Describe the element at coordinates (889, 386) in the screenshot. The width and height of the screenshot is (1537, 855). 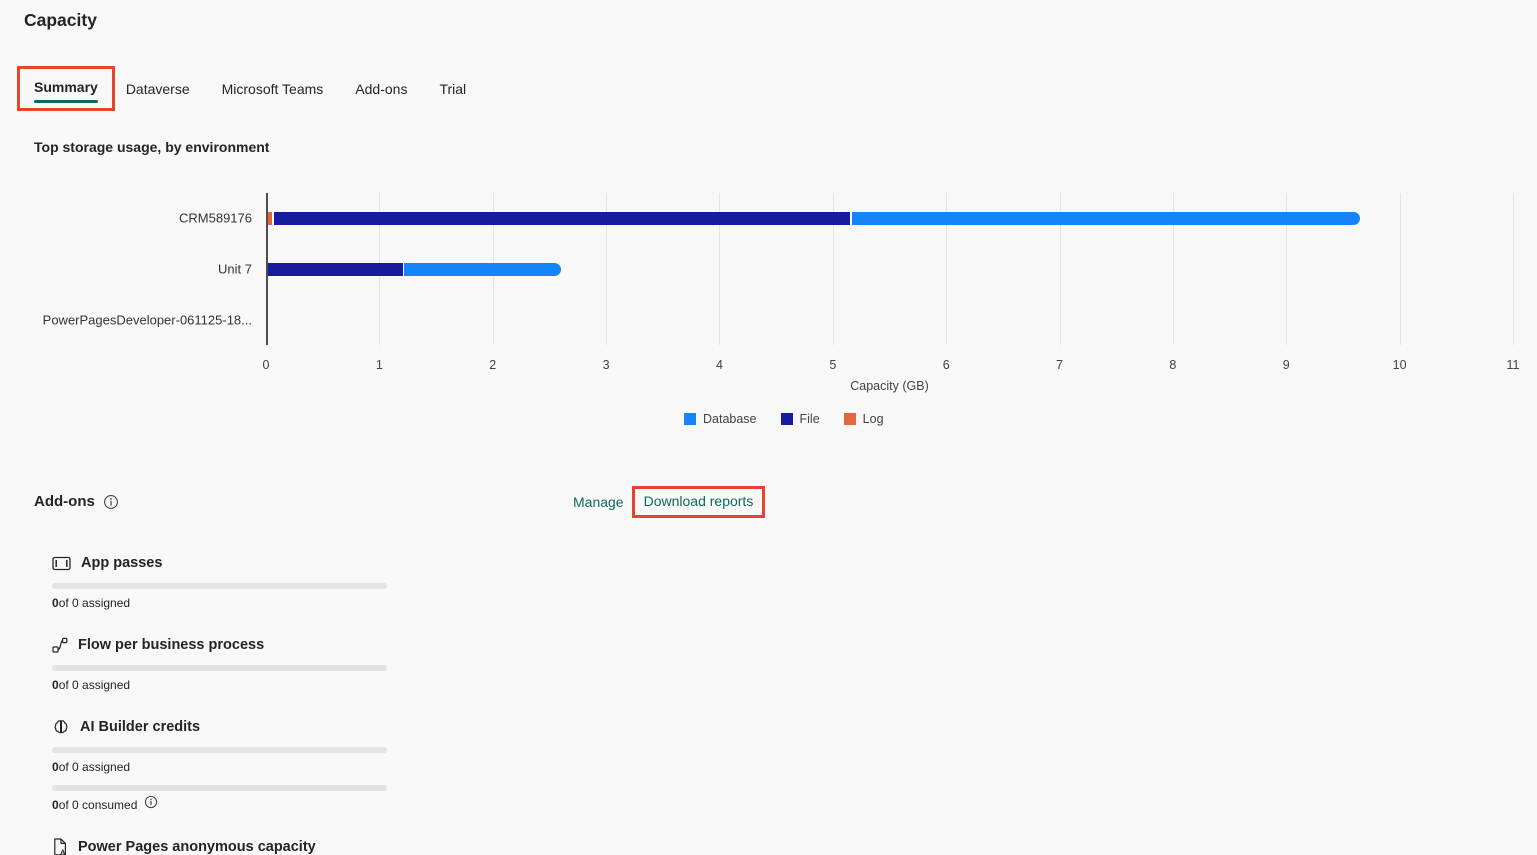
I see `chart-x-axis-label: Capacity (GB)` at that location.